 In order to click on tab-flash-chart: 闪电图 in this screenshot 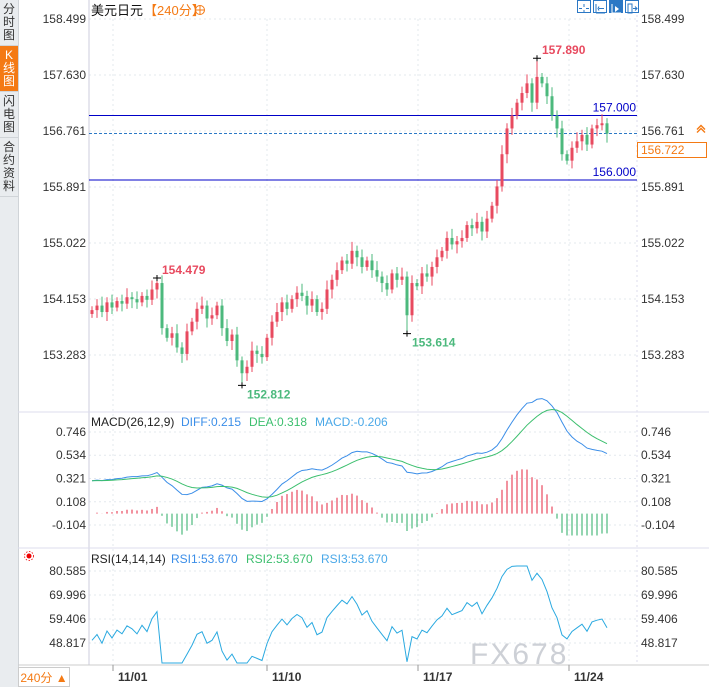, I will do `click(9, 115)`.